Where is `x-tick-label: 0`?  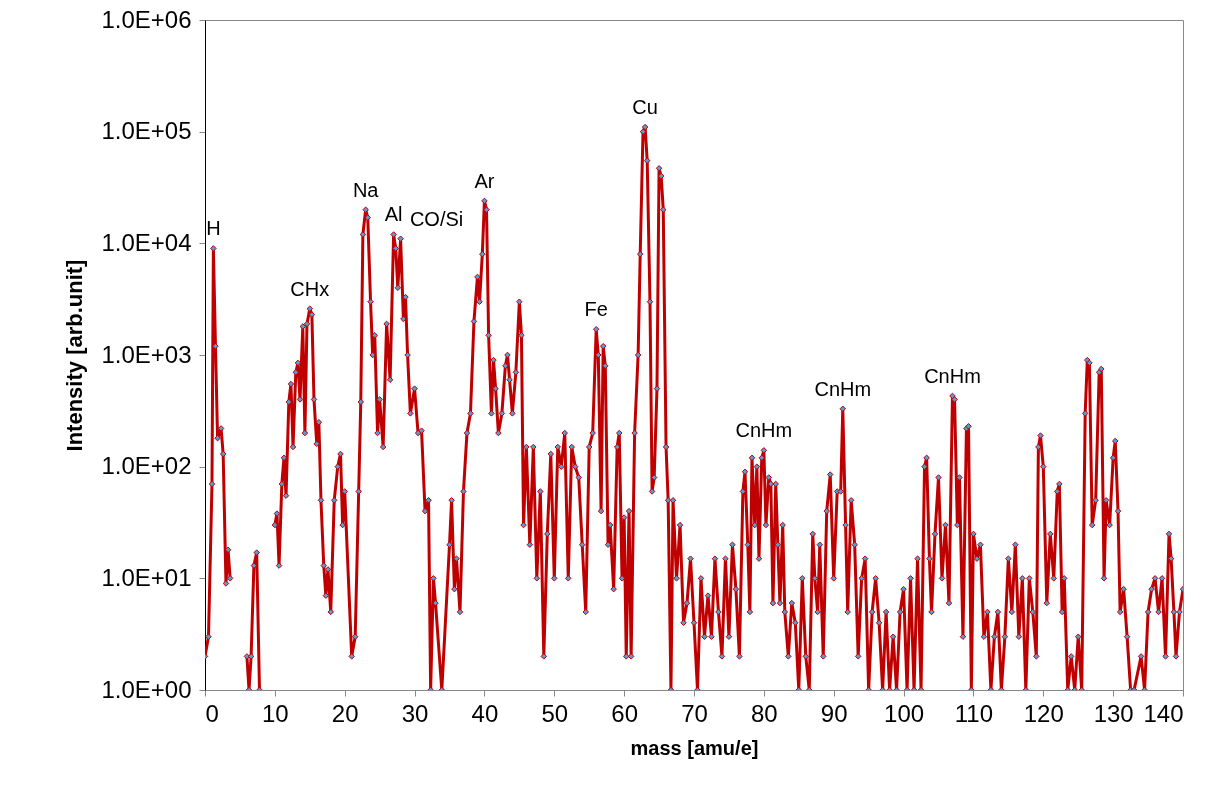
x-tick-label: 0 is located at coordinates (212, 713).